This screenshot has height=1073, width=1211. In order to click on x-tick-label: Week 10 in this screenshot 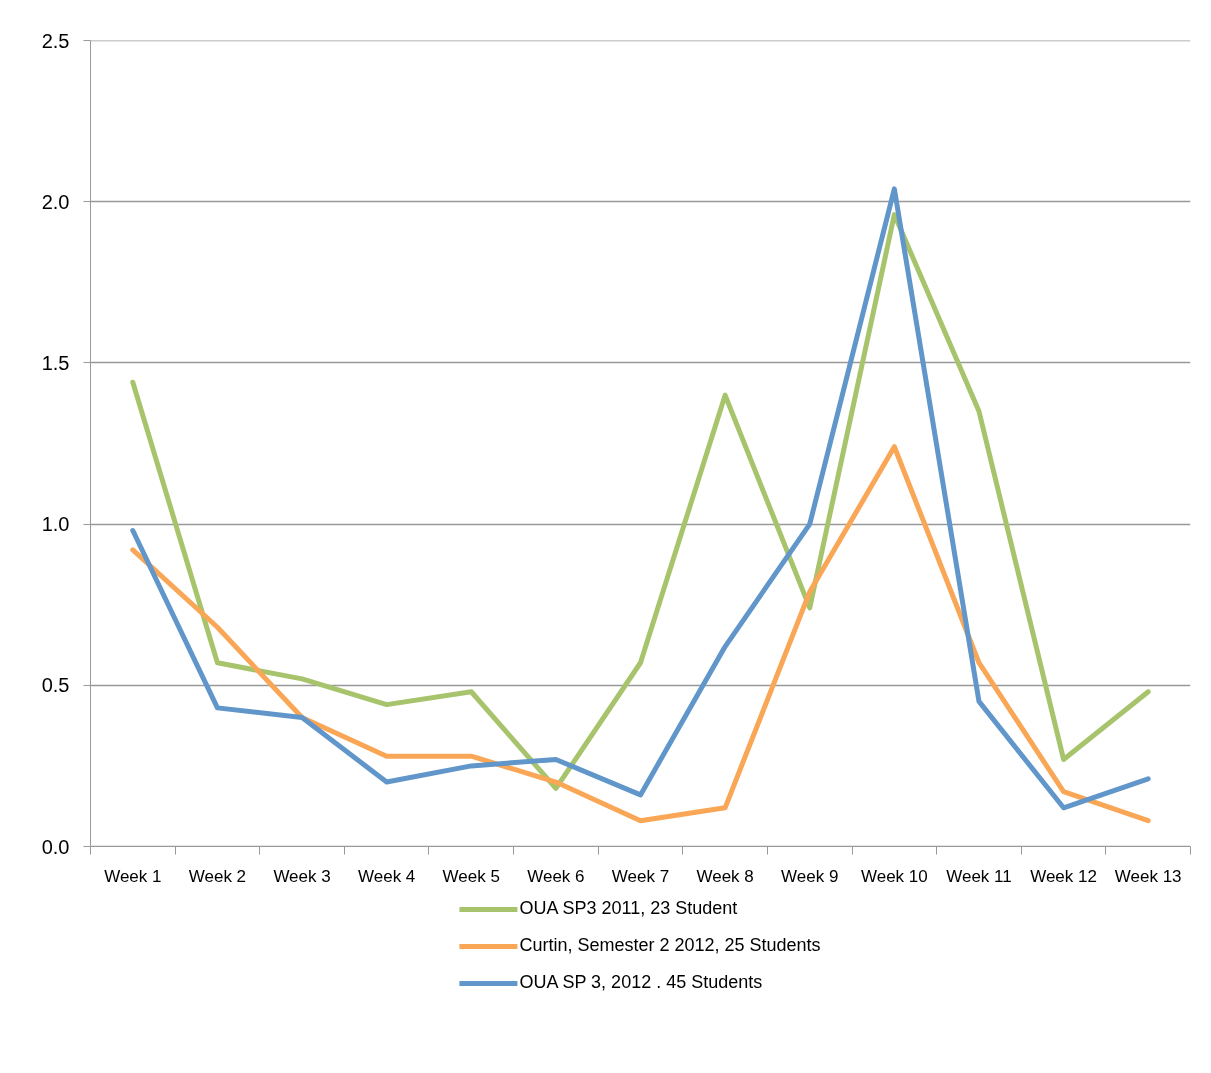, I will do `click(894, 876)`.